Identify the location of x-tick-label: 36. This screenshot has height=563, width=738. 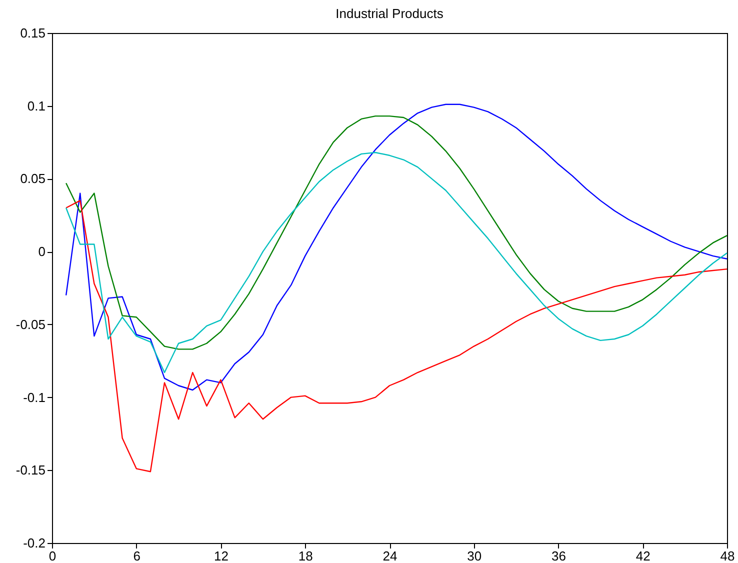
(559, 555).